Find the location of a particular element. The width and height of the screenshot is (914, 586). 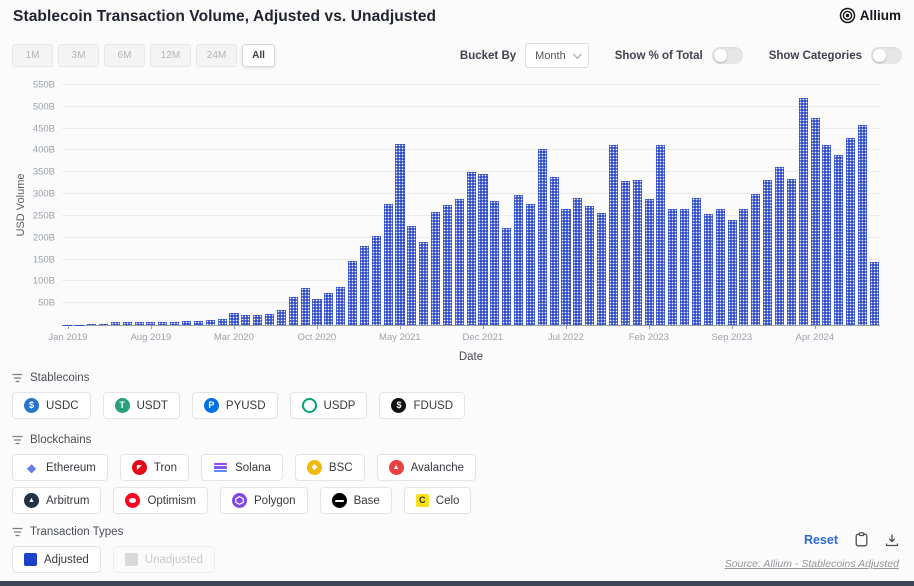

bar-Oct-2022 is located at coordinates (602, 269).